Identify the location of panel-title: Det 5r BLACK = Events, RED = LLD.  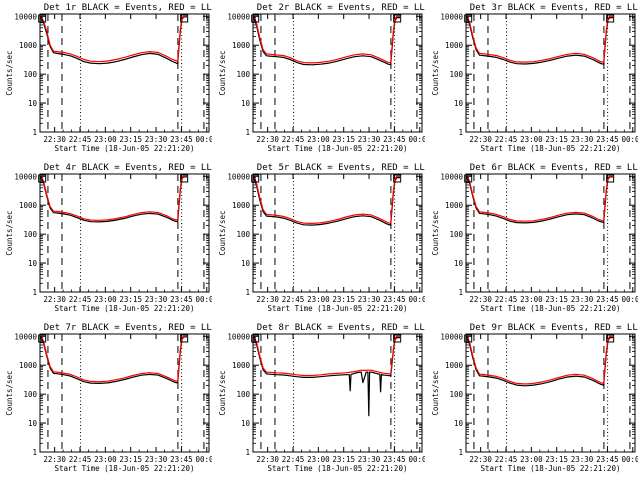
(341, 168).